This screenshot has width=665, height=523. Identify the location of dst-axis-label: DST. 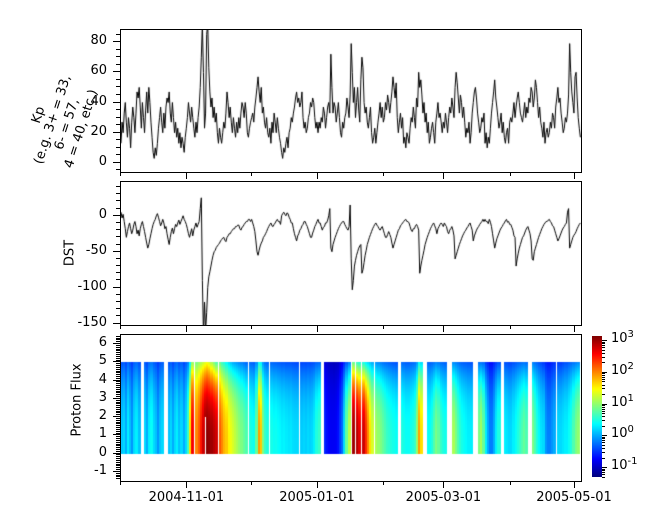
(70, 253).